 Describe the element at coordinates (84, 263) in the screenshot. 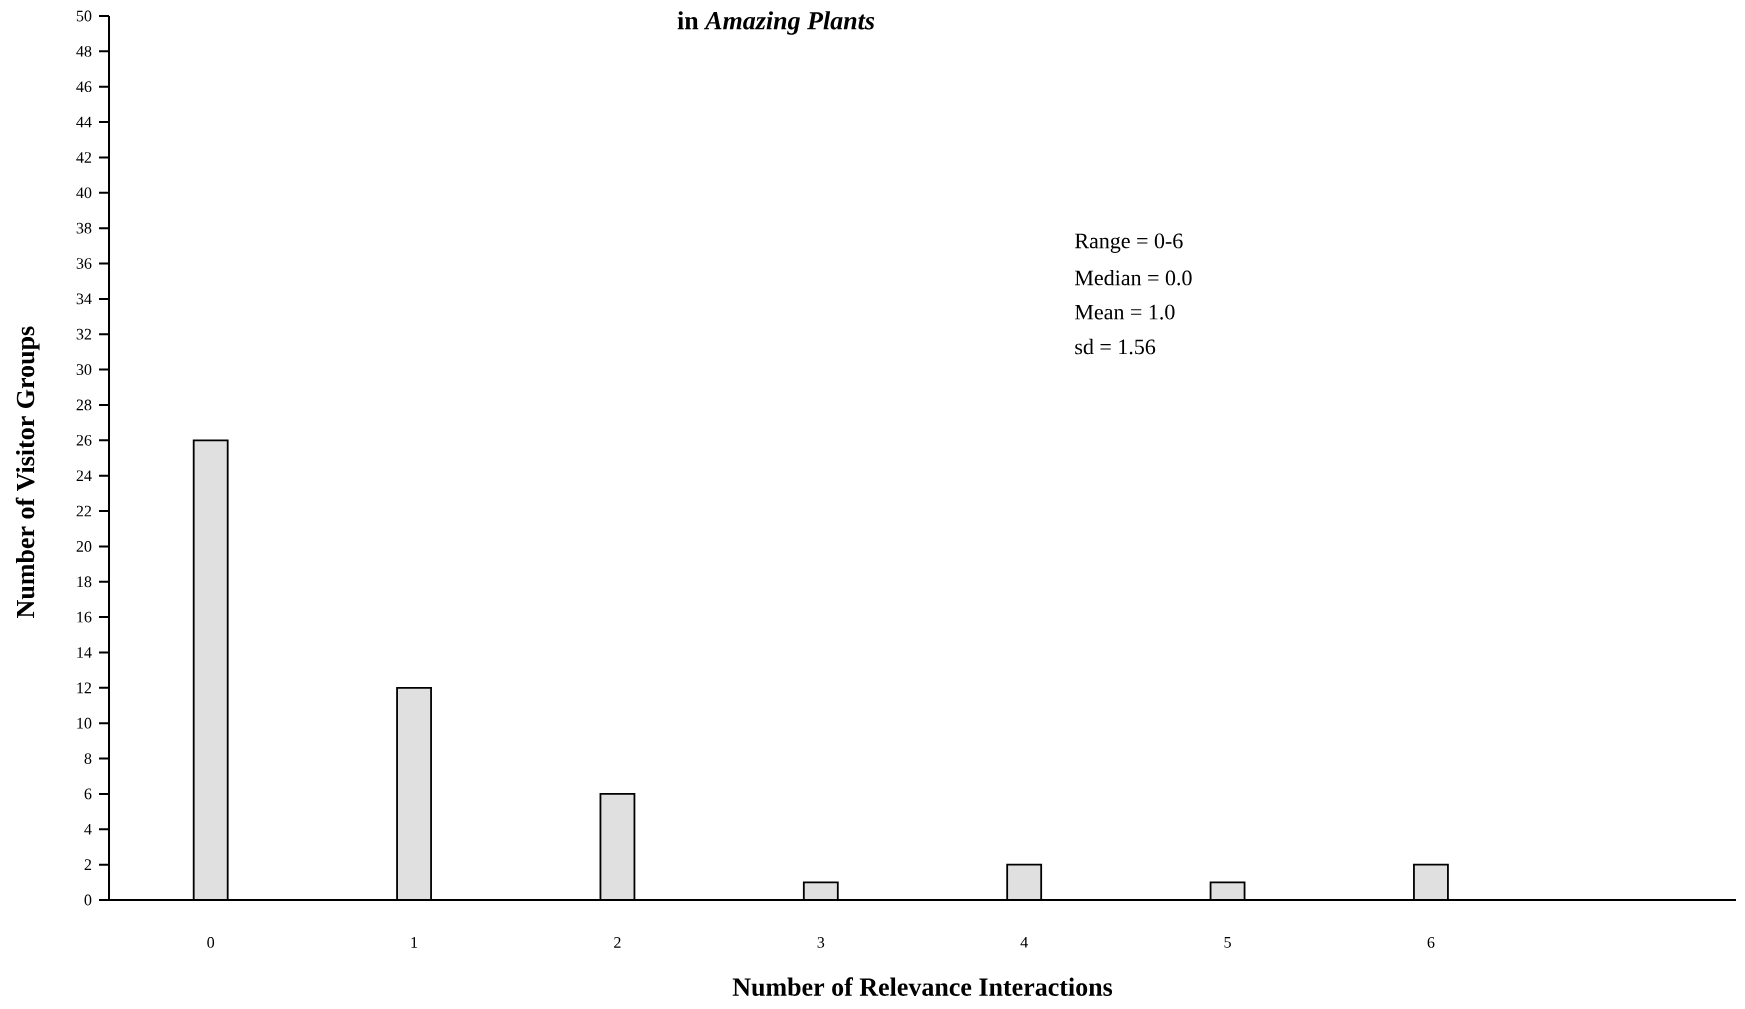

I see `y-tick-label: 36` at that location.